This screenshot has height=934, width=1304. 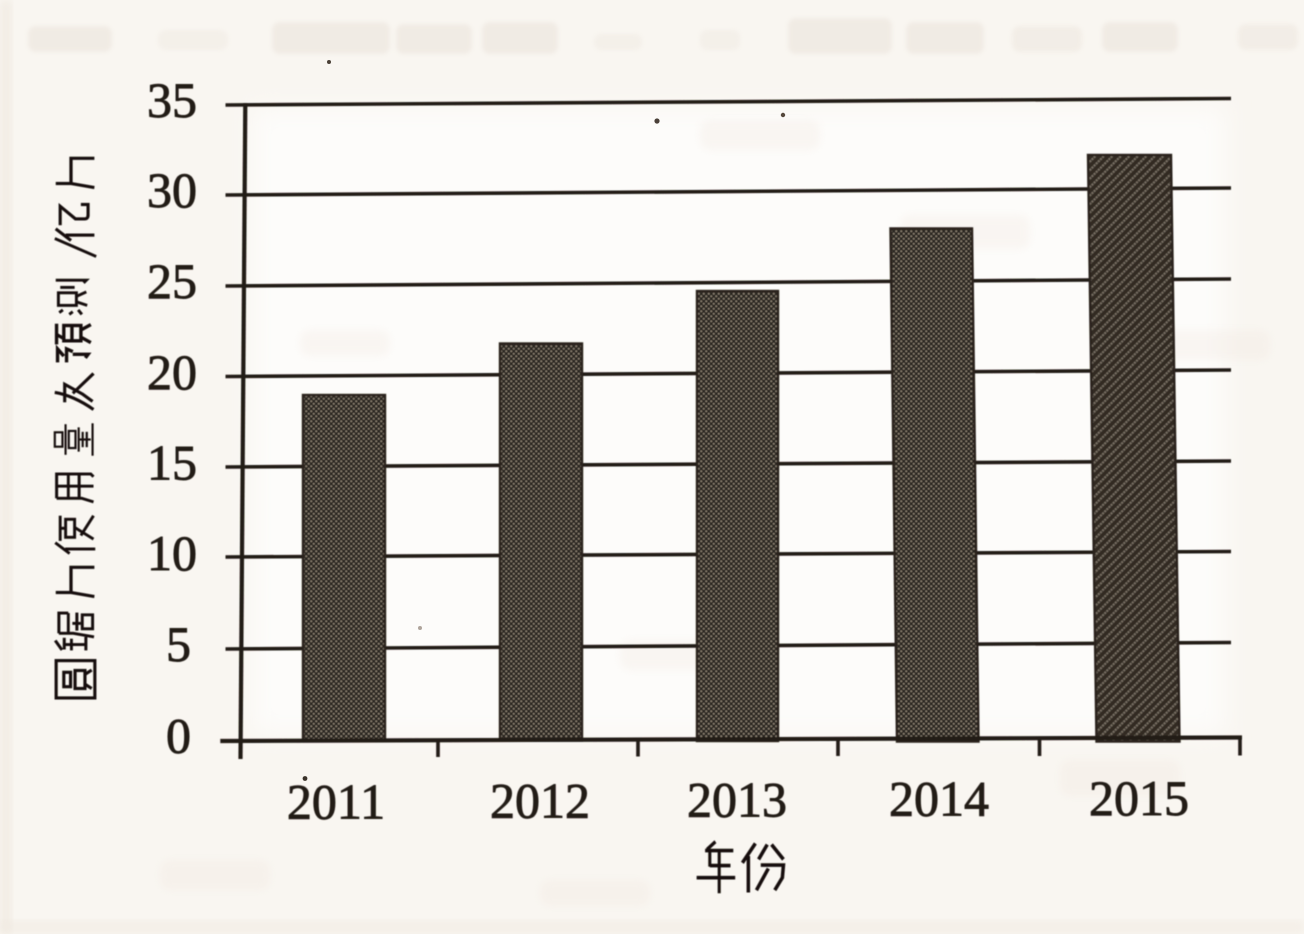 I want to click on svg-text: 2011, so click(x=336, y=802).